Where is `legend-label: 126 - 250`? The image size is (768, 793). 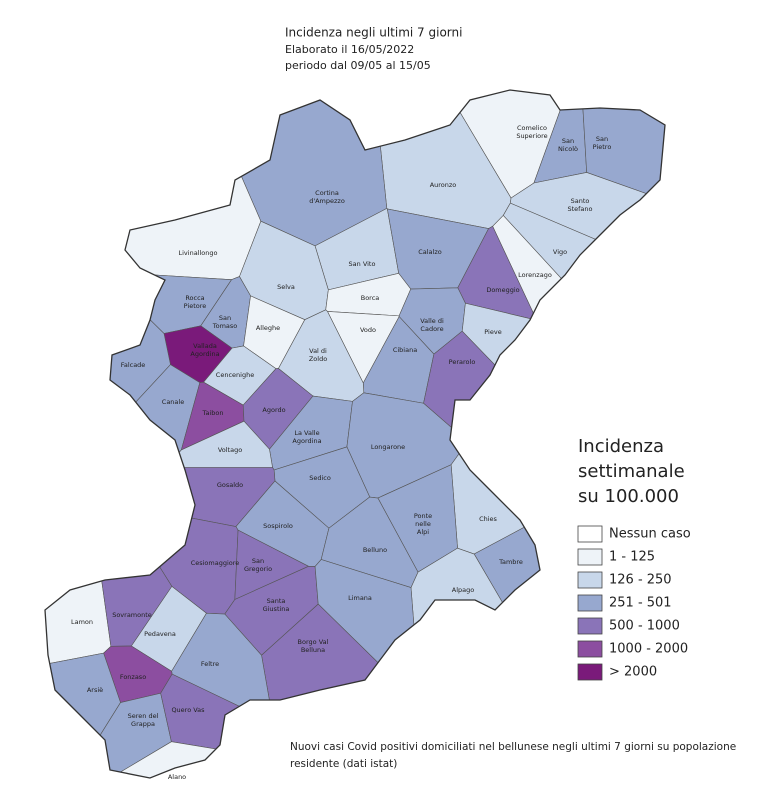
legend-label: 126 - 250 is located at coordinates (640, 580).